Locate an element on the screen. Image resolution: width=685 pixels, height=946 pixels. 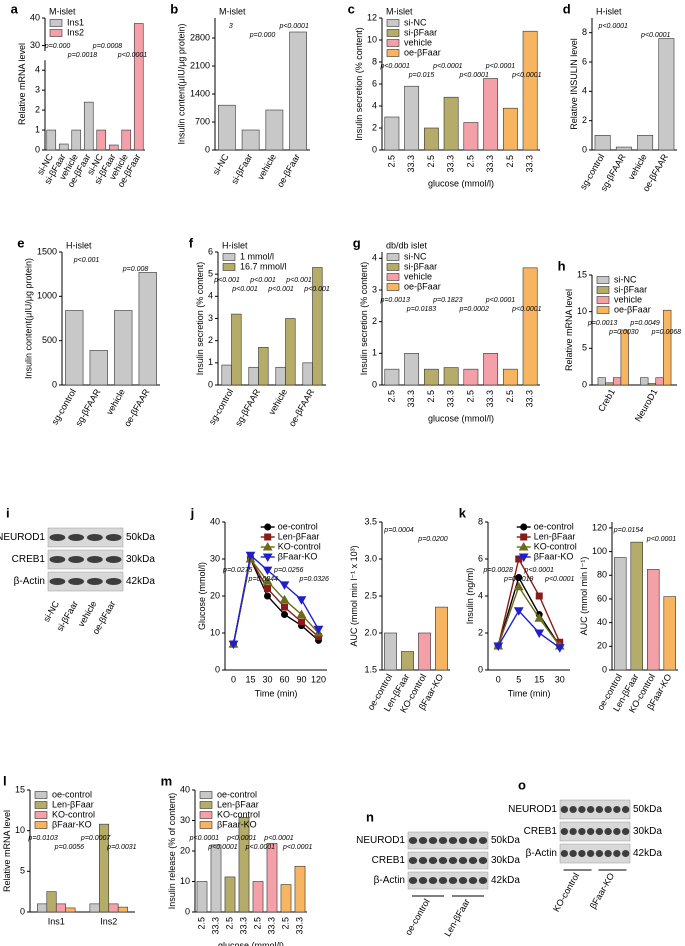
legend-label: Ins1 is located at coordinates (75, 22).